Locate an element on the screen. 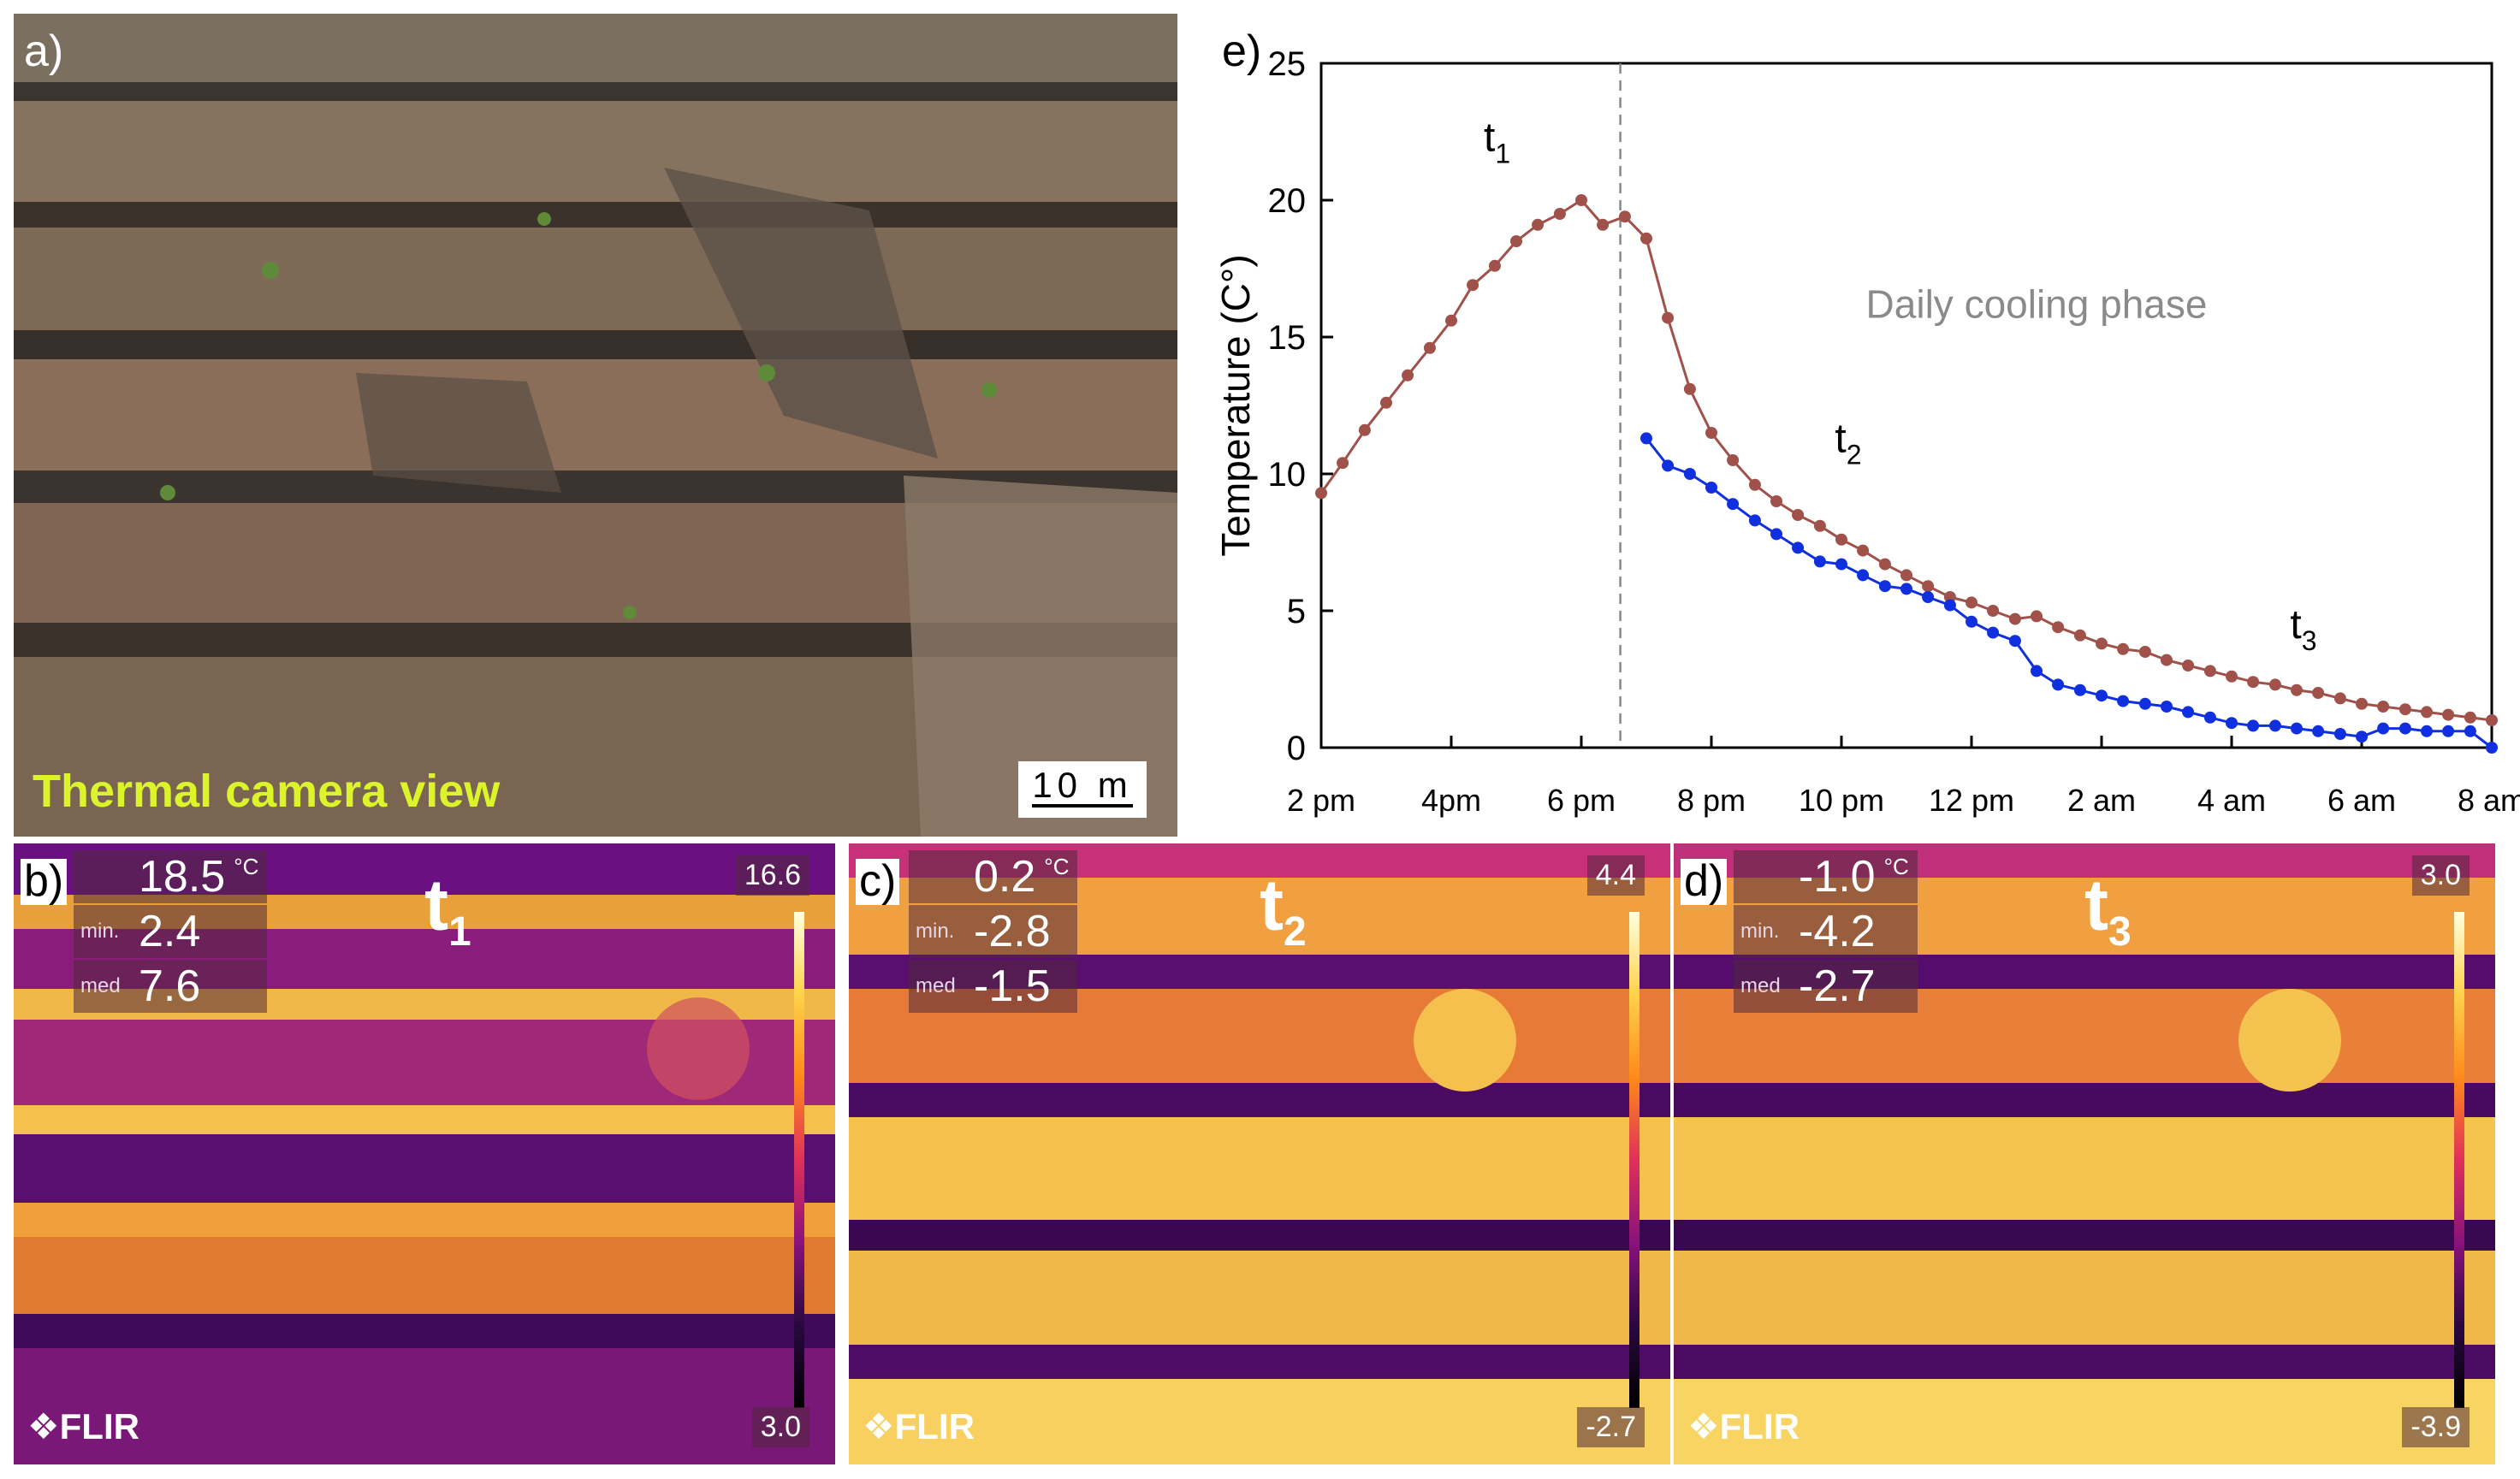 This screenshot has height=1479, width=2520. min-temperature: -4.2 is located at coordinates (1837, 932).